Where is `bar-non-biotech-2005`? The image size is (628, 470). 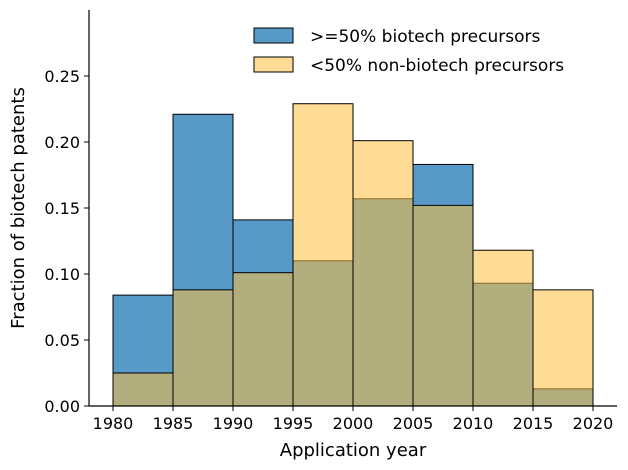 bar-non-biotech-2005 is located at coordinates (443, 305).